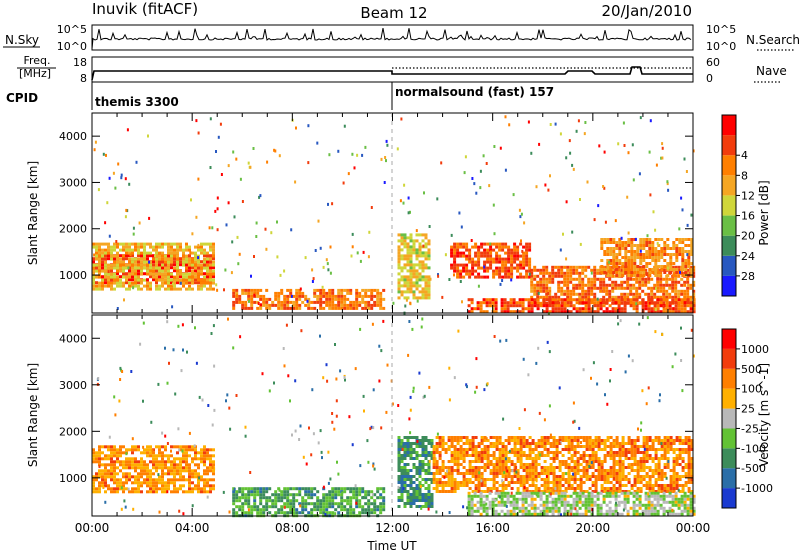 The height and width of the screenshot is (554, 800). Describe the element at coordinates (729, 265) in the screenshot. I see `colorbar-segment` at that location.